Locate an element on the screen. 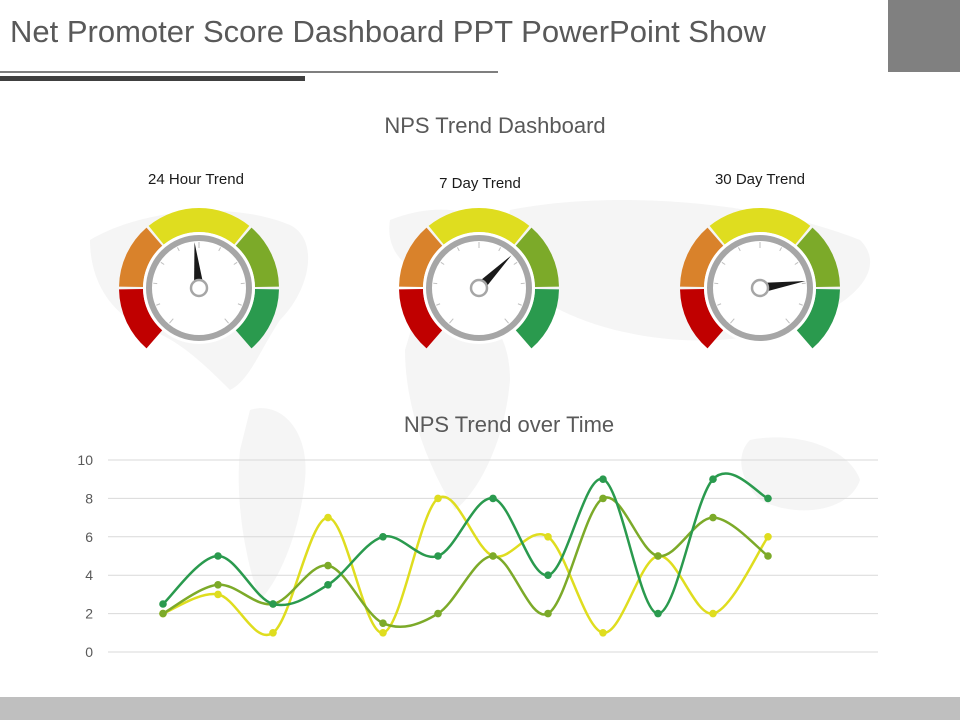  gauge-label-30d: 30 Day Trend is located at coordinates (760, 179).